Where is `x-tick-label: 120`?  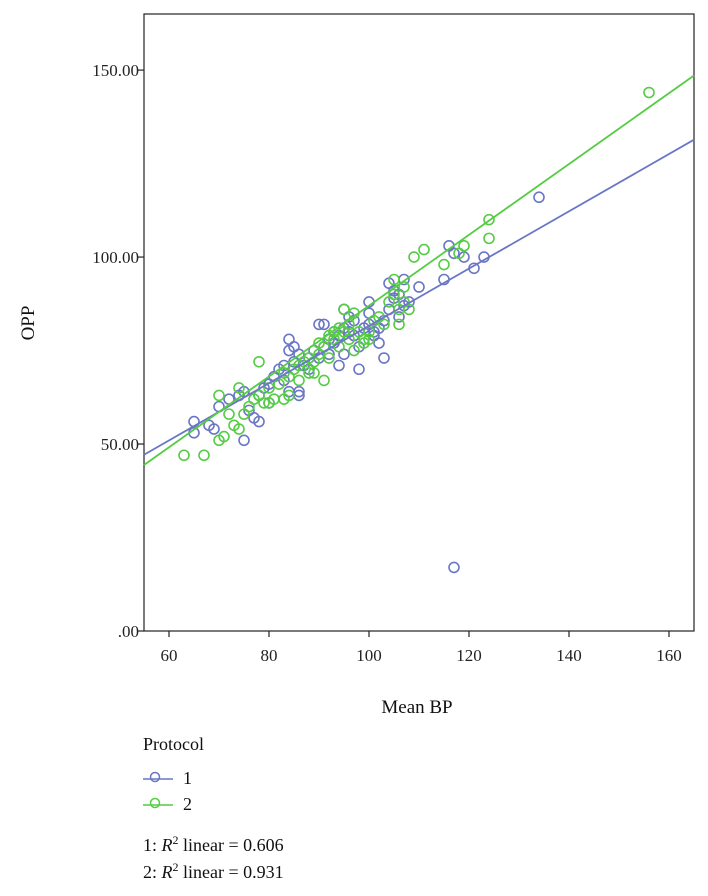 x-tick-label: 120 is located at coordinates (469, 655).